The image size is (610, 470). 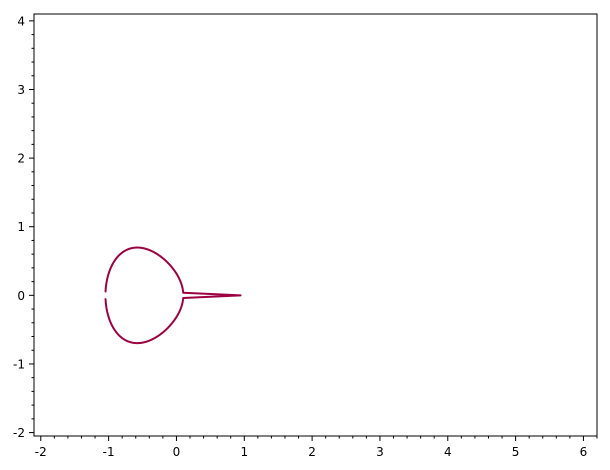 I want to click on x-tick-label: -1, so click(x=109, y=452).